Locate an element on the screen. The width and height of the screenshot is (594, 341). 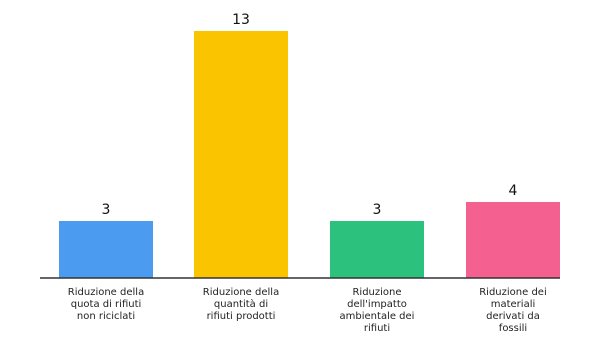
value-label-3: 3 is located at coordinates (377, 210).